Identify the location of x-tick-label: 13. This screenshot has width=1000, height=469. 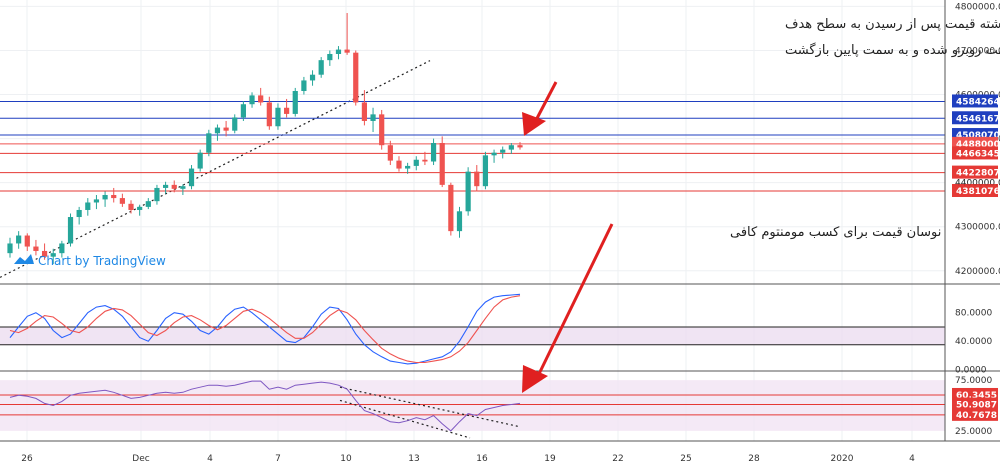
(413, 459).